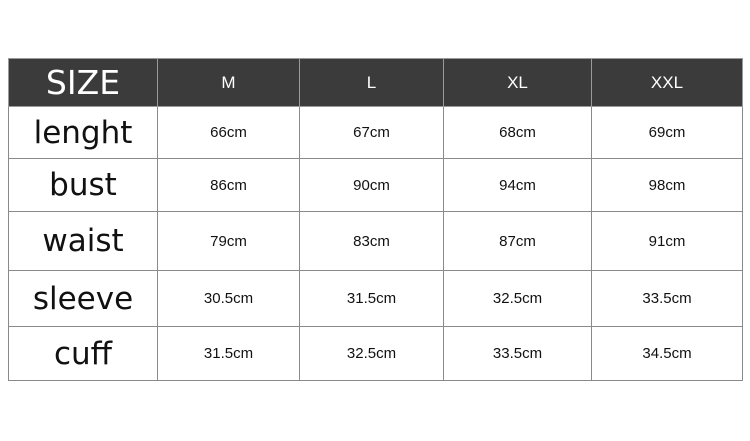 The width and height of the screenshot is (750, 441). I want to click on header-row: SIZE M L XL XXL, so click(375, 82).